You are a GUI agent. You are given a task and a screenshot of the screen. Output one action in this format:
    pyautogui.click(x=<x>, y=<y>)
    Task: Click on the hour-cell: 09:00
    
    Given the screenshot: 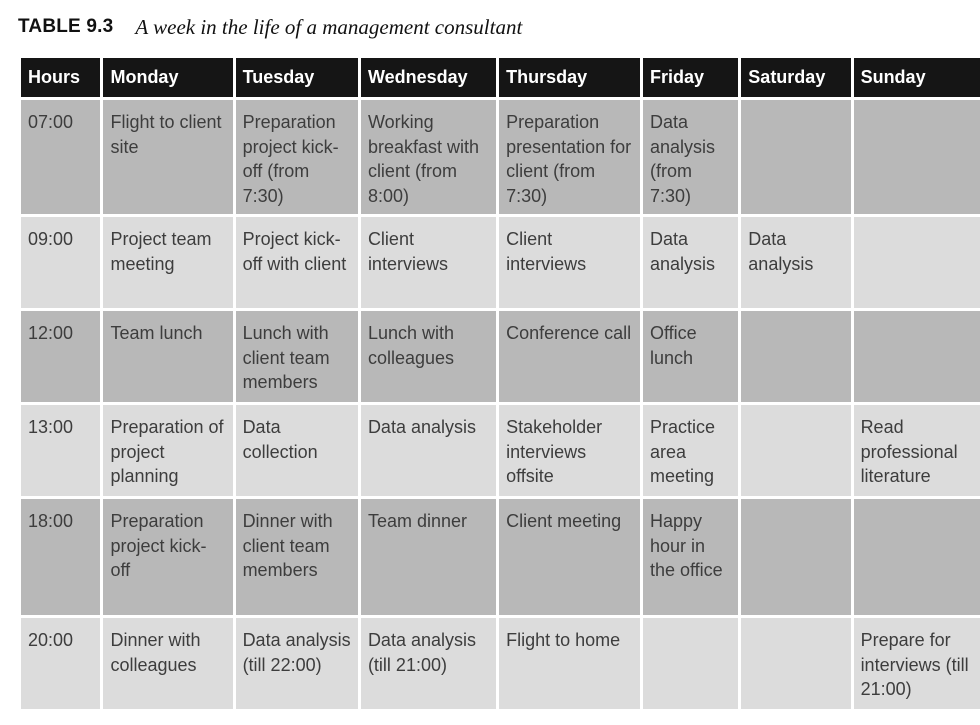 What is the action you would take?
    pyautogui.click(x=61, y=262)
    